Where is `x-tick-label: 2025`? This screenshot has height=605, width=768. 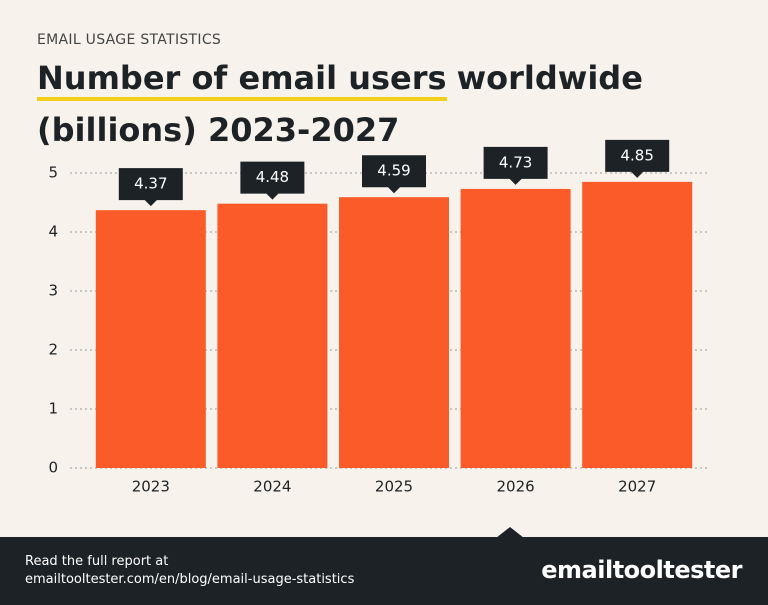
x-tick-label: 2025 is located at coordinates (394, 487).